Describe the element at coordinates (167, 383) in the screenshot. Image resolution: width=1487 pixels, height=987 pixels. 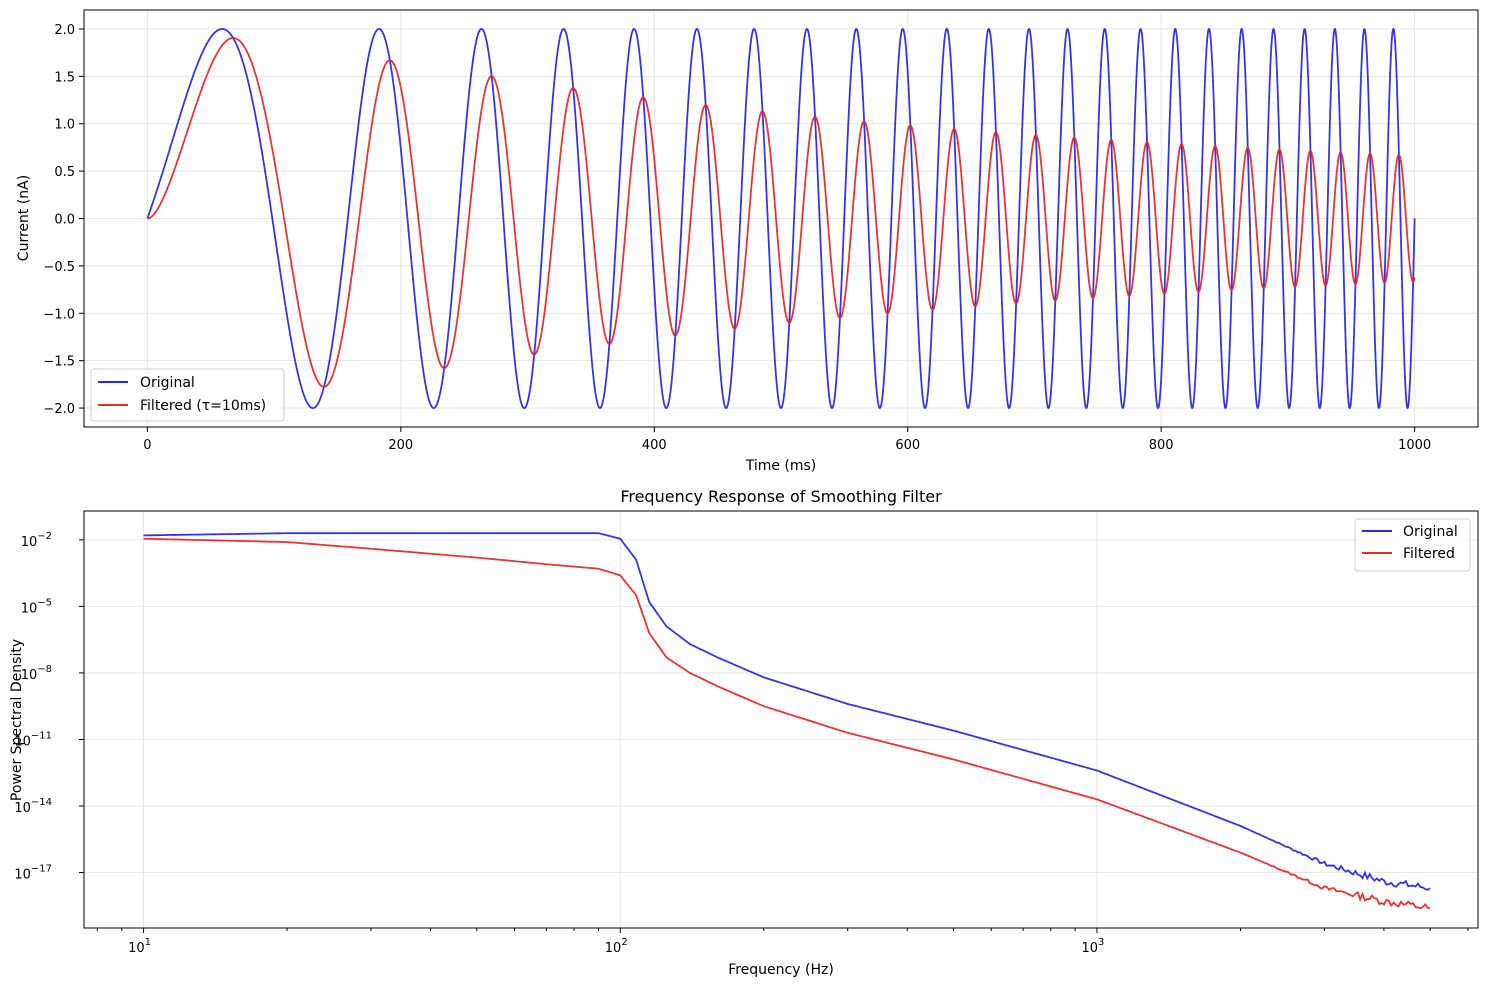
I see `legend-label-original: Original` at that location.